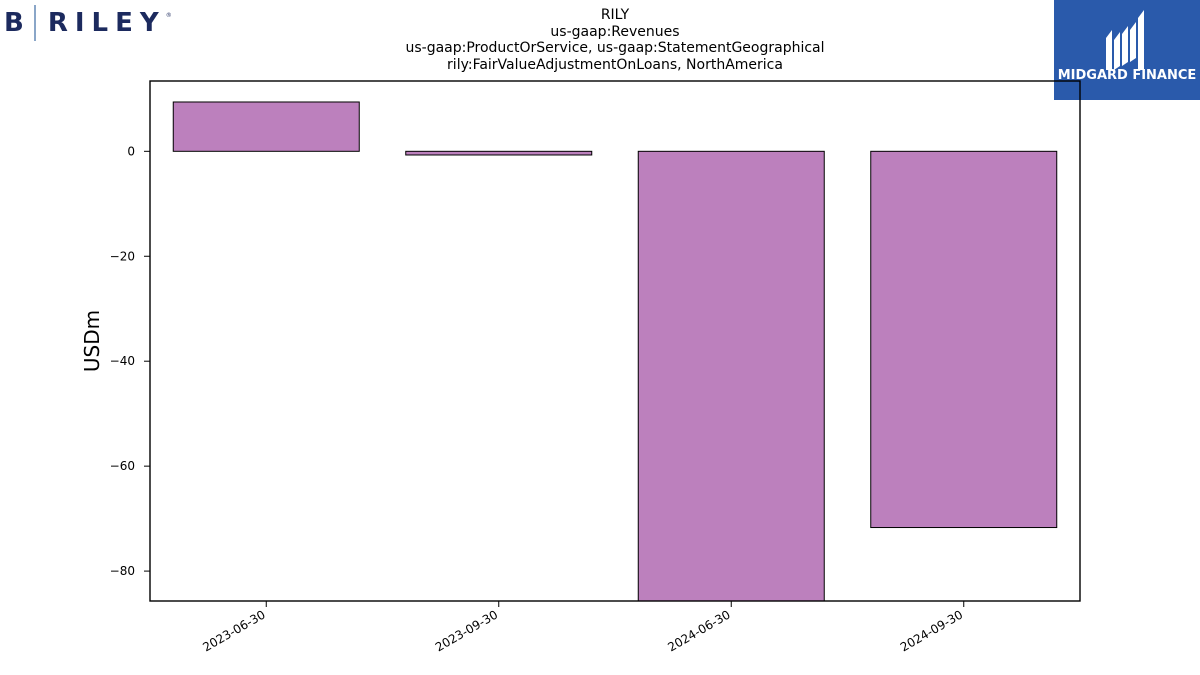 The width and height of the screenshot is (1200, 675). I want to click on y-tick-label: −40, so click(122, 361).